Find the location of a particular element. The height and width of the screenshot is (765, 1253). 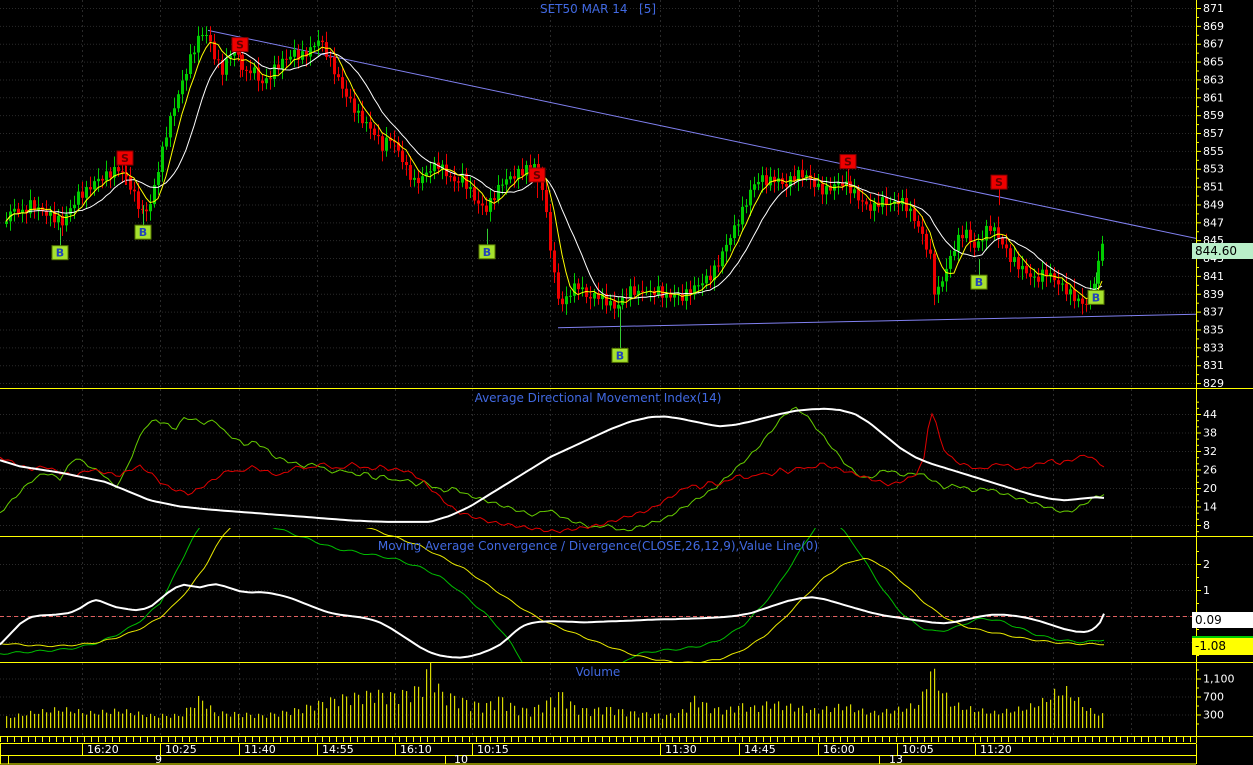

axis-label: 16:00 is located at coordinates (839, 749).